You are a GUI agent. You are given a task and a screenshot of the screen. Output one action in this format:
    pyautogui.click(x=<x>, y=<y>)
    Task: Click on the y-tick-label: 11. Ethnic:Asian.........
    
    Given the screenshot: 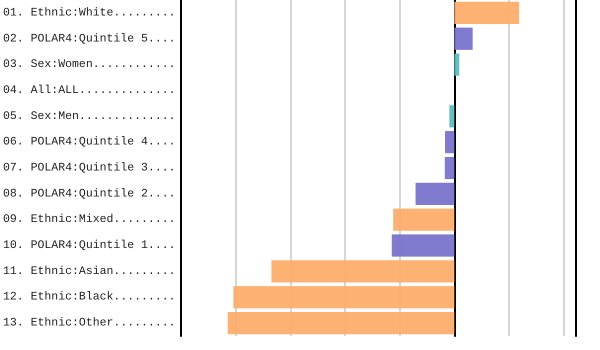 What is the action you would take?
    pyautogui.click(x=89, y=271)
    